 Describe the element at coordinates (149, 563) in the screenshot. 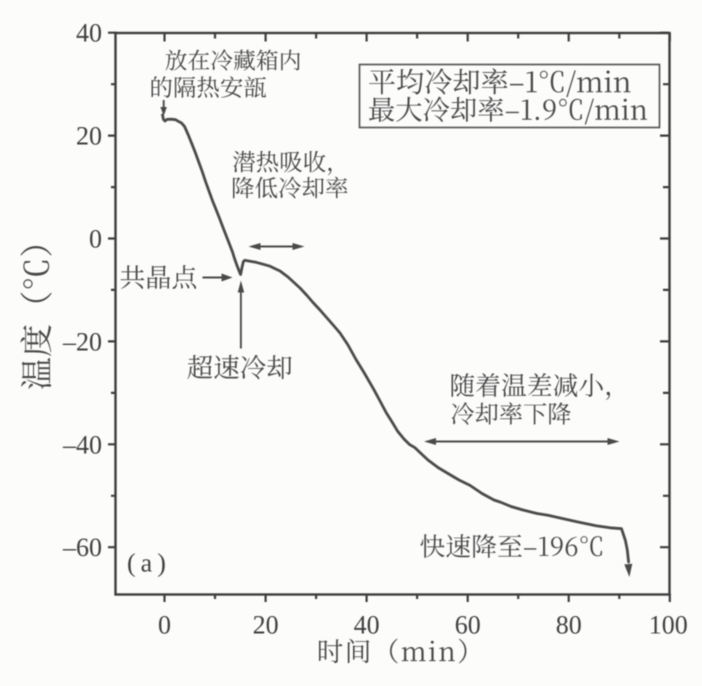

I see `svg-text: (a)` at that location.